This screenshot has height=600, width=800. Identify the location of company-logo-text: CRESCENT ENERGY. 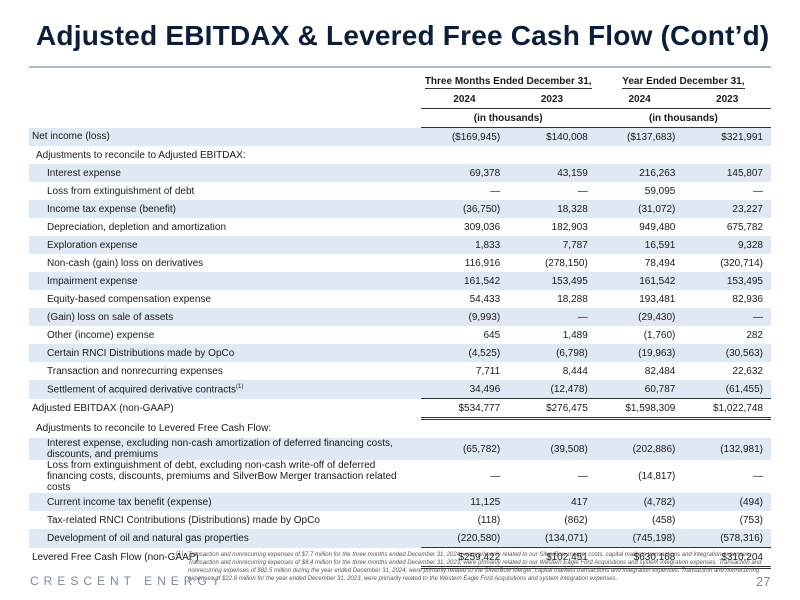
(127, 581).